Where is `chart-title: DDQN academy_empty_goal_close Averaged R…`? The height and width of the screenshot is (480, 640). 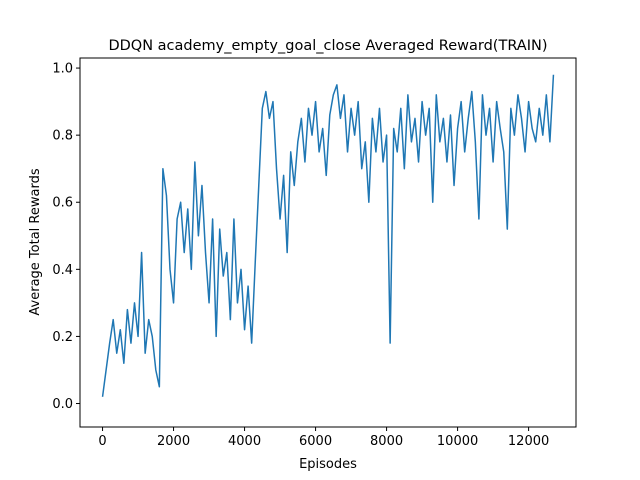
chart-title: DDQN academy_empty_goal_close Averaged R… is located at coordinates (327, 46).